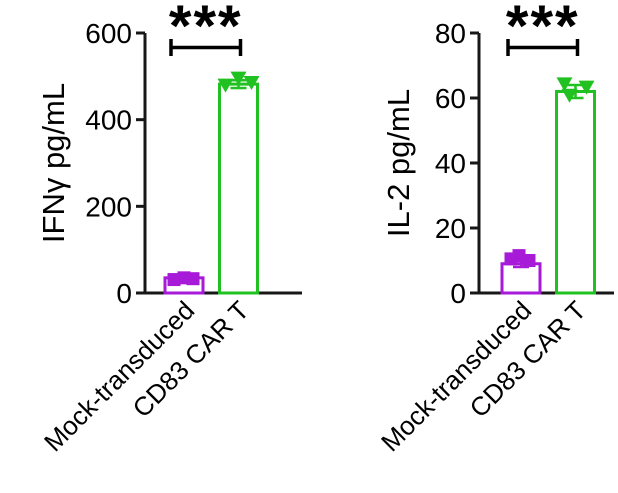 This screenshot has height=493, width=618. What do you see at coordinates (108, 206) in the screenshot?
I see `y-tick-label: 200` at bounding box center [108, 206].